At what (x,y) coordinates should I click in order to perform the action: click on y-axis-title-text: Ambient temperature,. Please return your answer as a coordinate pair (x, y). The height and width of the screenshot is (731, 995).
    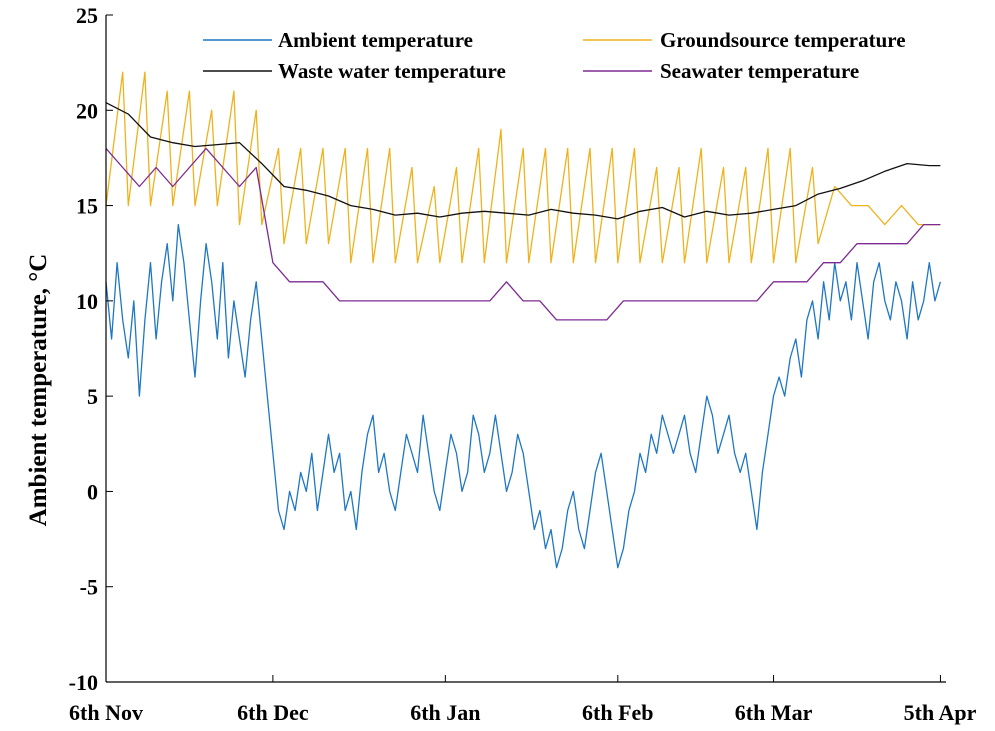
    Looking at the image, I should click on (38, 407).